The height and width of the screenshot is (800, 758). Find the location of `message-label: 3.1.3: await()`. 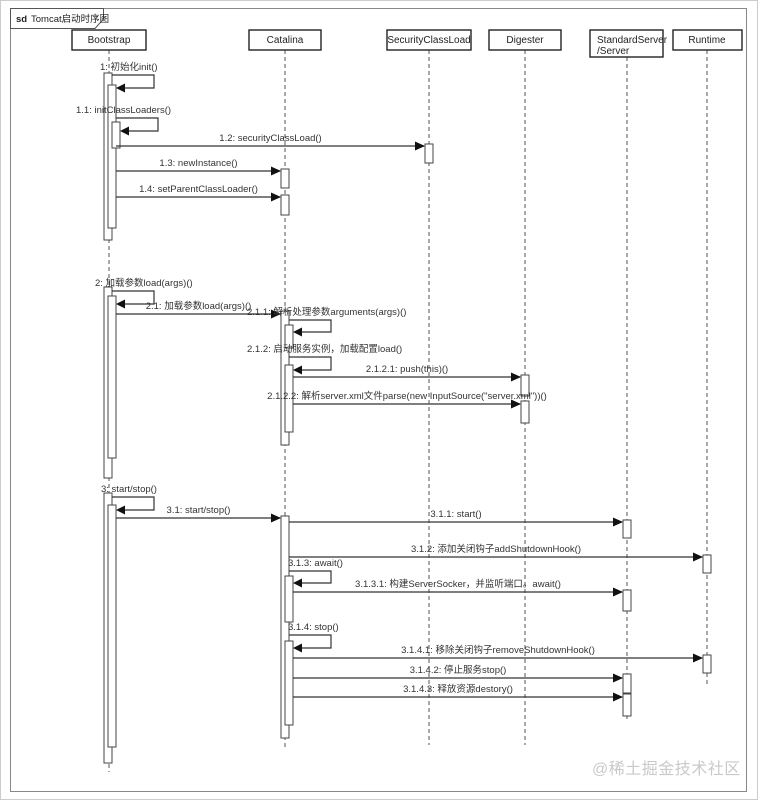

message-label: 3.1.3: await() is located at coordinates (315, 563).